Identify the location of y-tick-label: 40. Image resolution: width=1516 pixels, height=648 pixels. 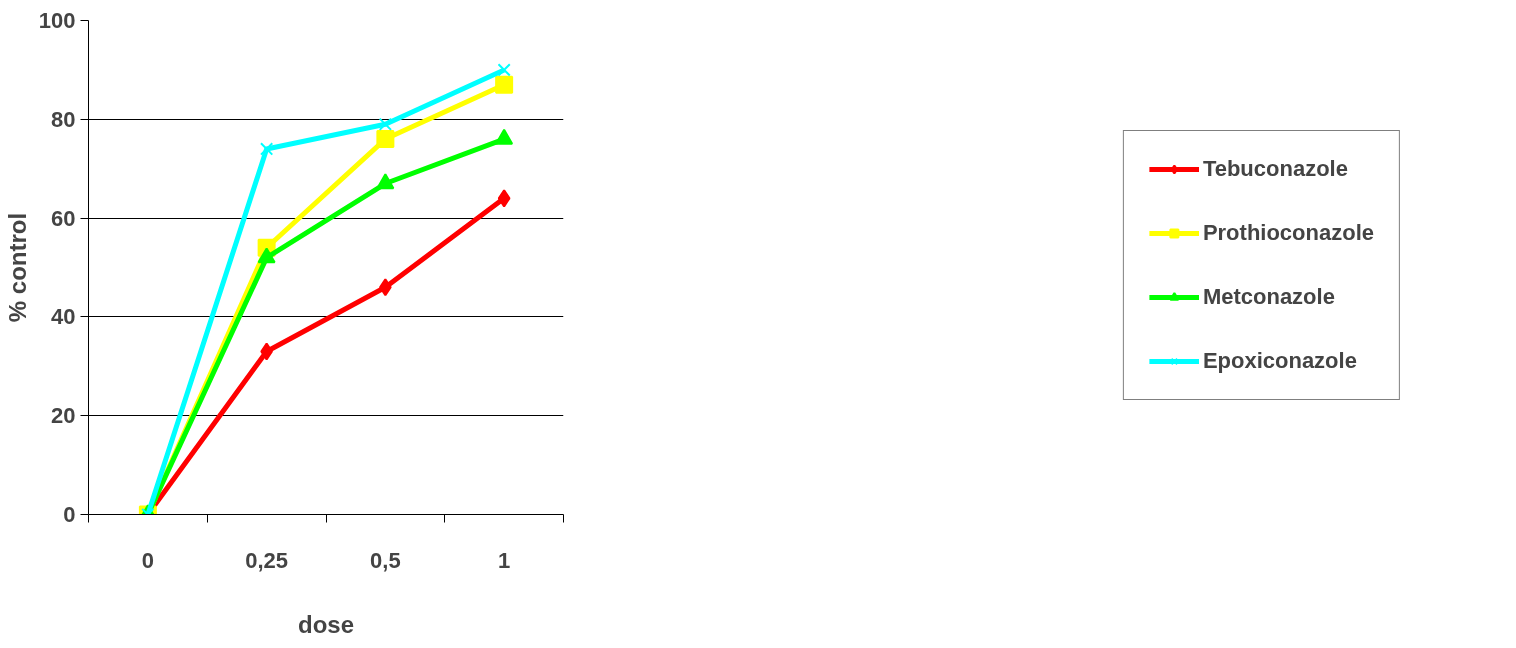
(63, 317).